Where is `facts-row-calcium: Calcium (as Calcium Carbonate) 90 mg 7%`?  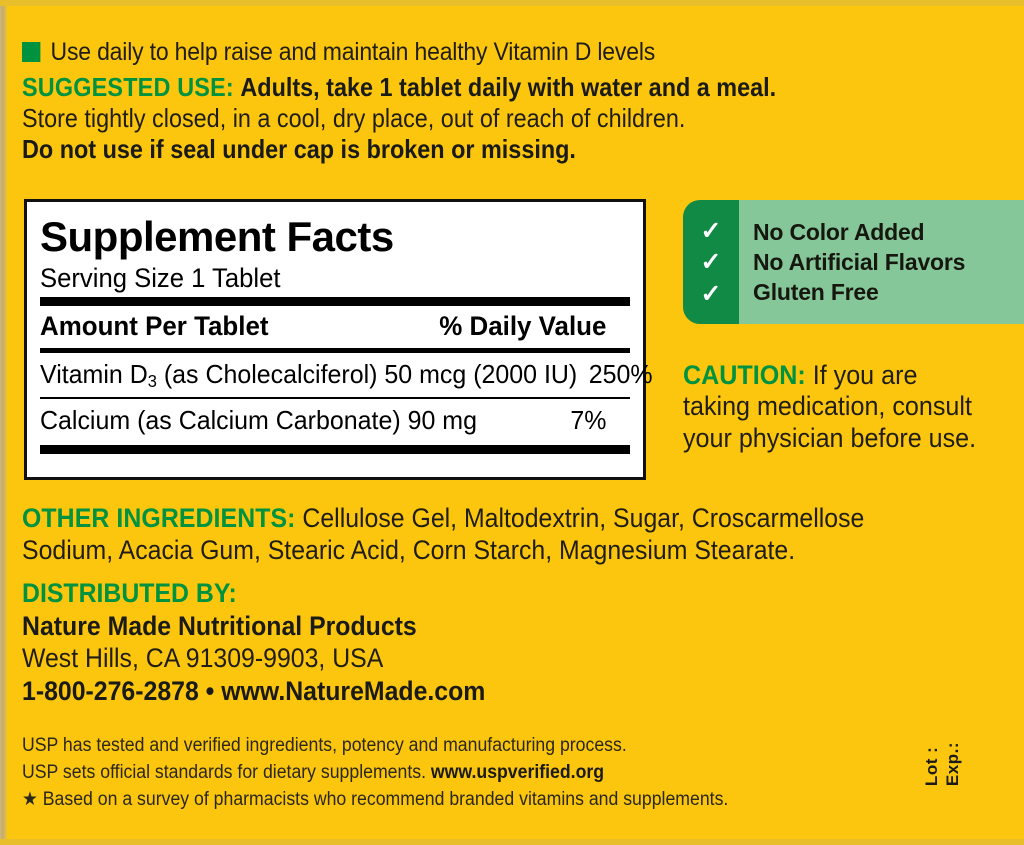 facts-row-calcium: Calcium (as Calcium Carbonate) 90 mg 7% is located at coordinates (323, 421).